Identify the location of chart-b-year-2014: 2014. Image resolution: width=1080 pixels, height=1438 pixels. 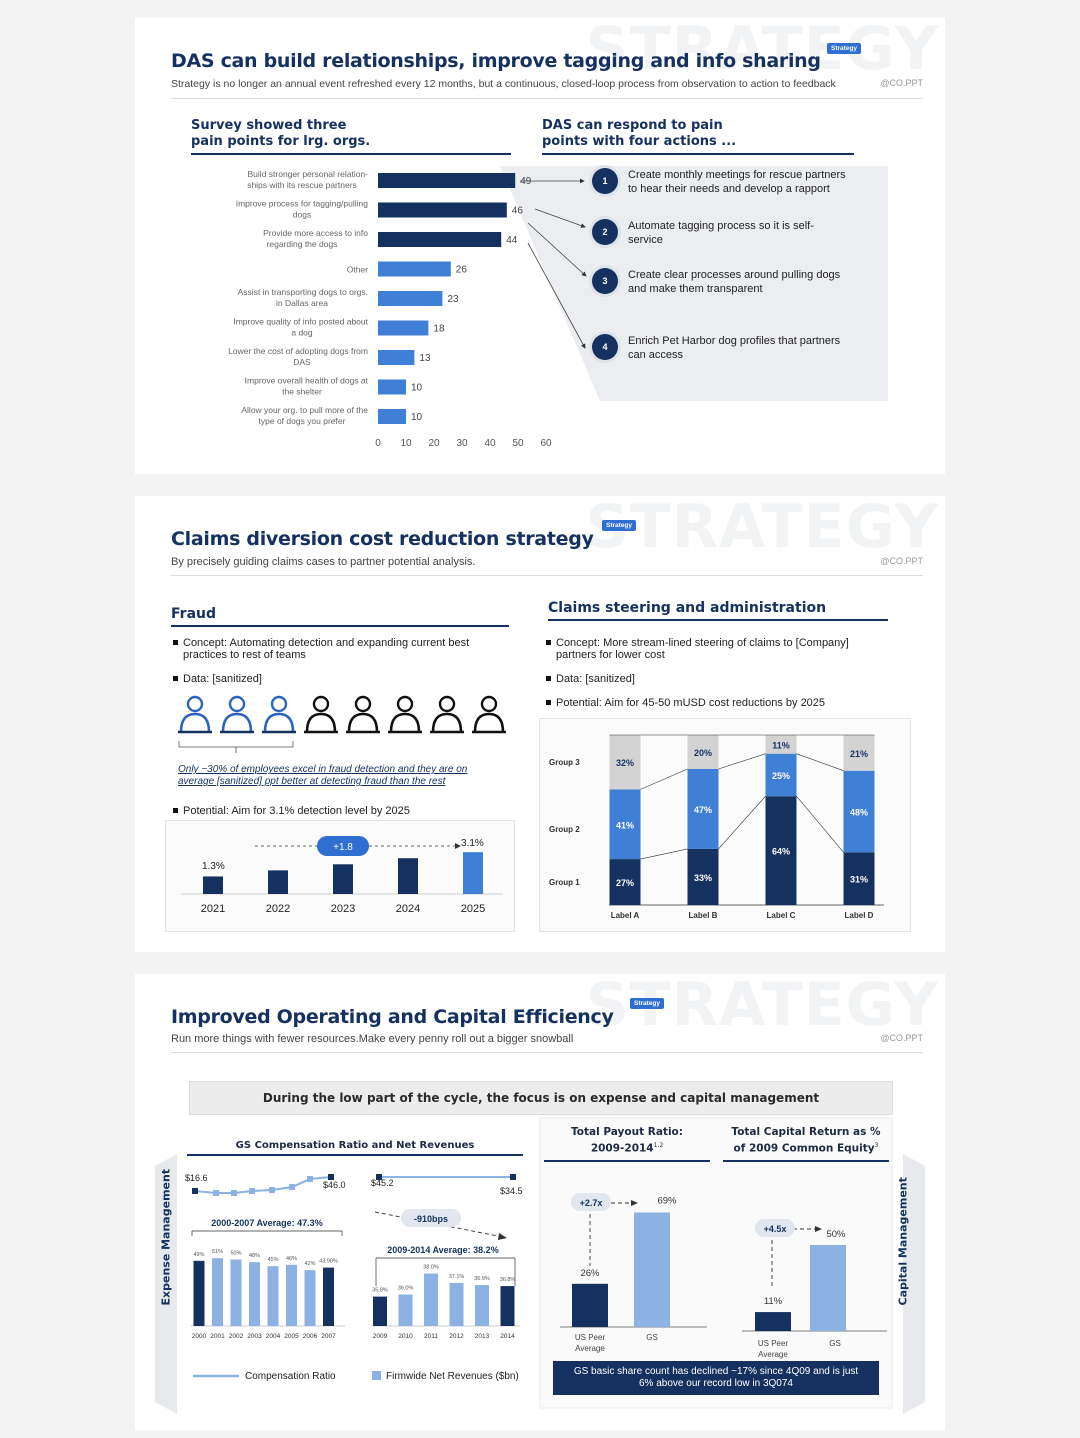
(507, 1336).